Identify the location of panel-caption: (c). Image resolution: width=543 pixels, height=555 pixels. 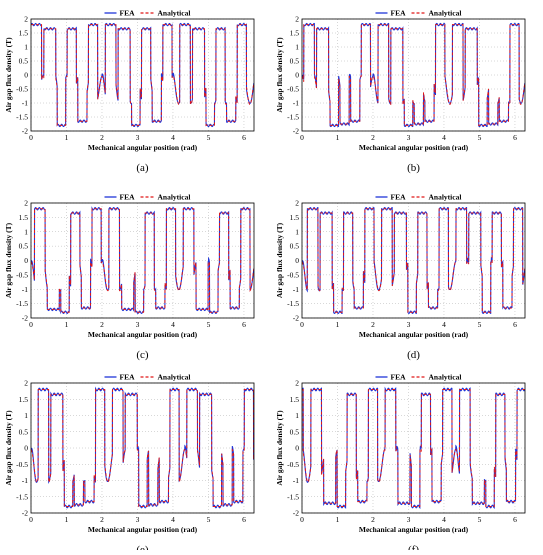
(142, 355).